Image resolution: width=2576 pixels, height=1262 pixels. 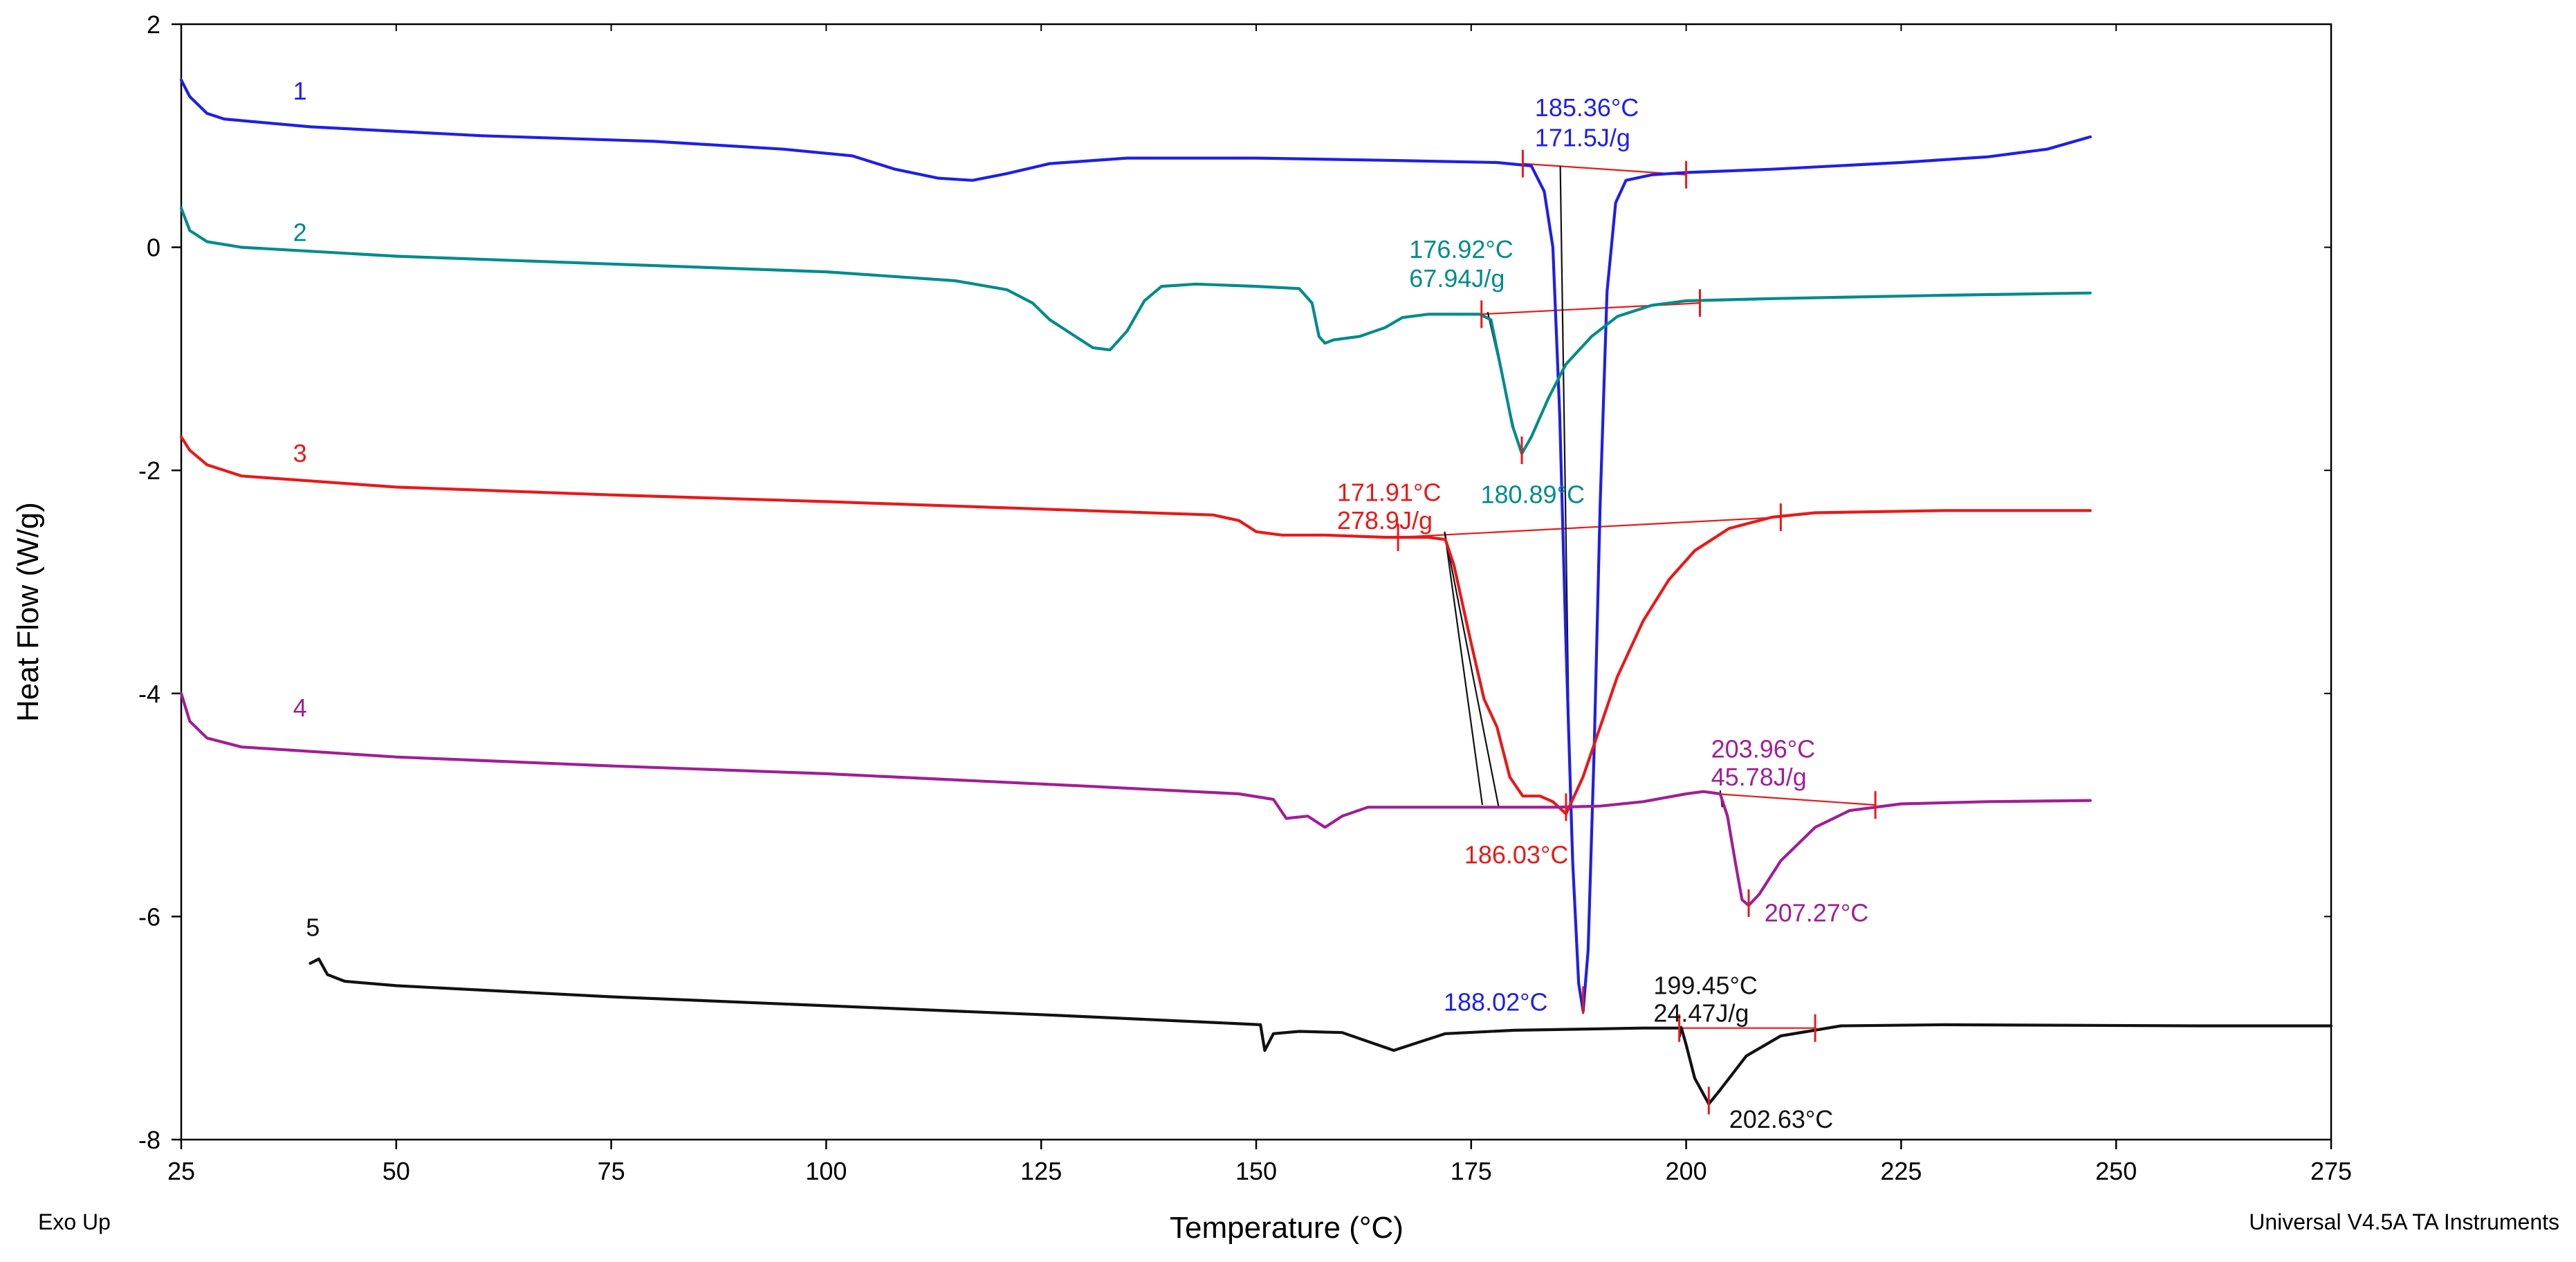 What do you see at coordinates (1701, 1013) in the screenshot?
I see `annotation-series-5: 24.47J/g` at bounding box center [1701, 1013].